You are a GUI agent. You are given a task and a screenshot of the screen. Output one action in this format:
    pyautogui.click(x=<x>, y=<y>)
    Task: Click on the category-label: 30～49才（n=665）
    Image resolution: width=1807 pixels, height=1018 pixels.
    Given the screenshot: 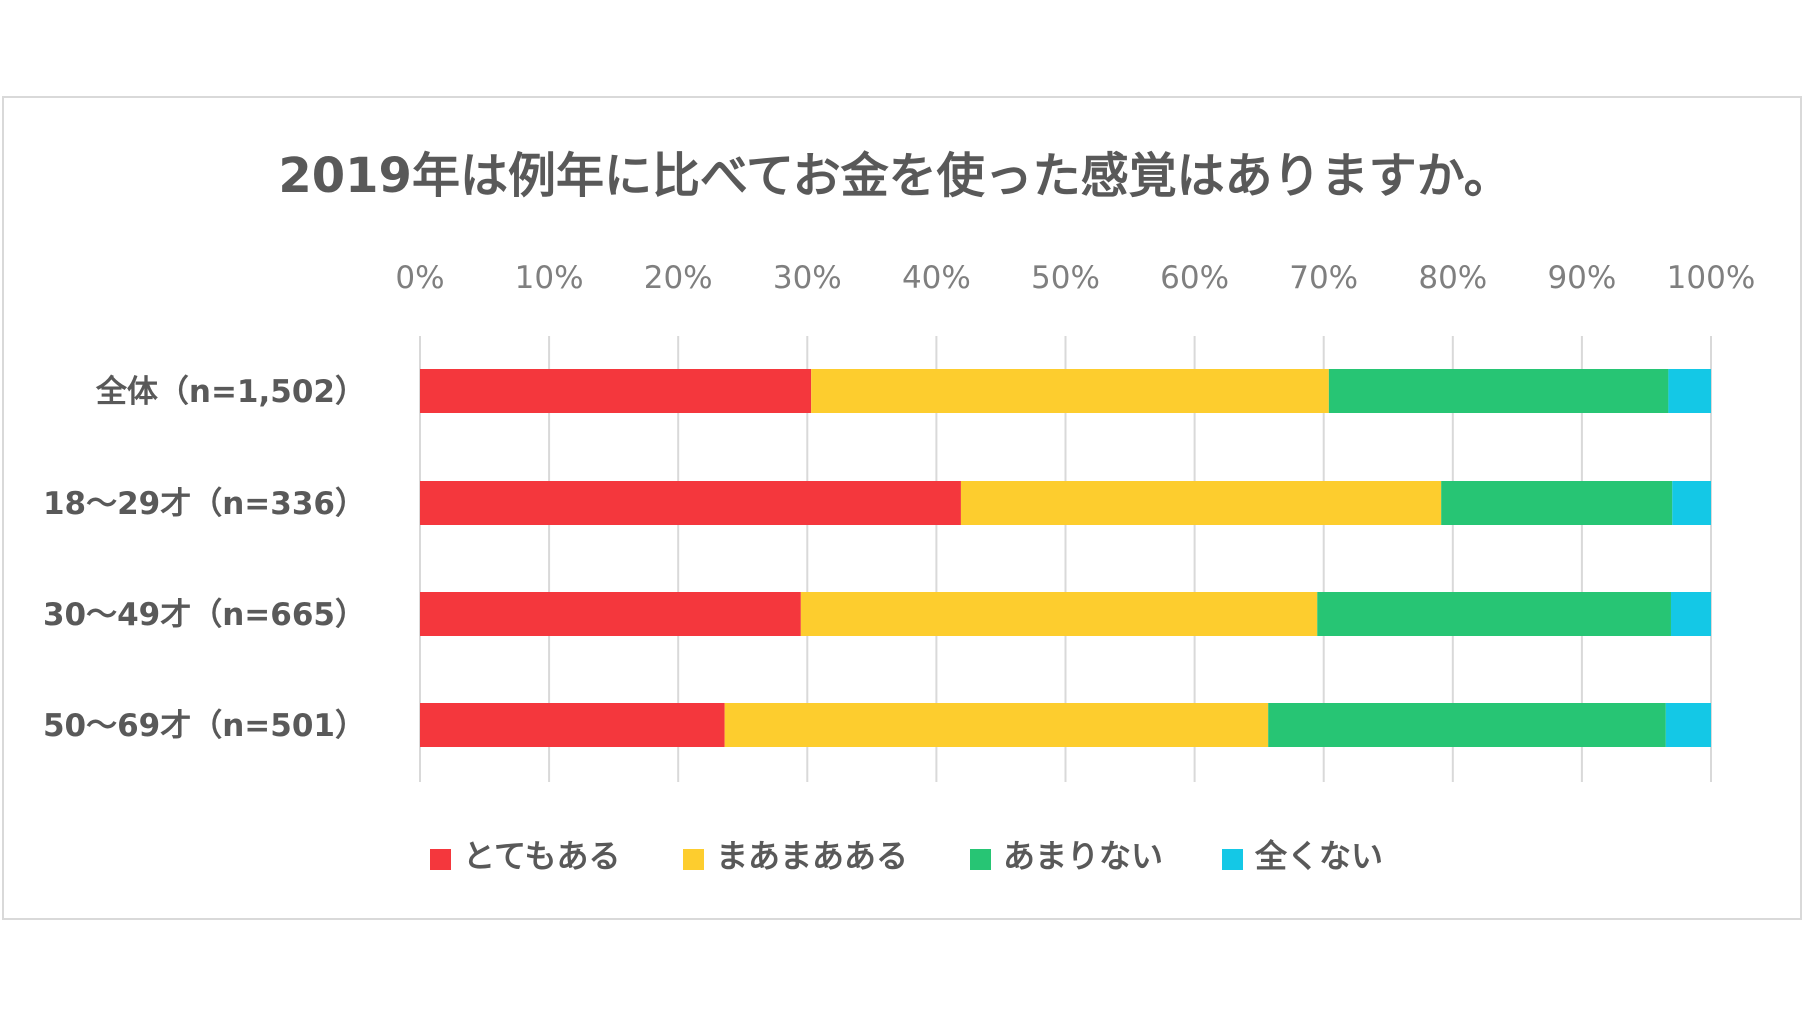 What is the action you would take?
    pyautogui.click(x=204, y=615)
    